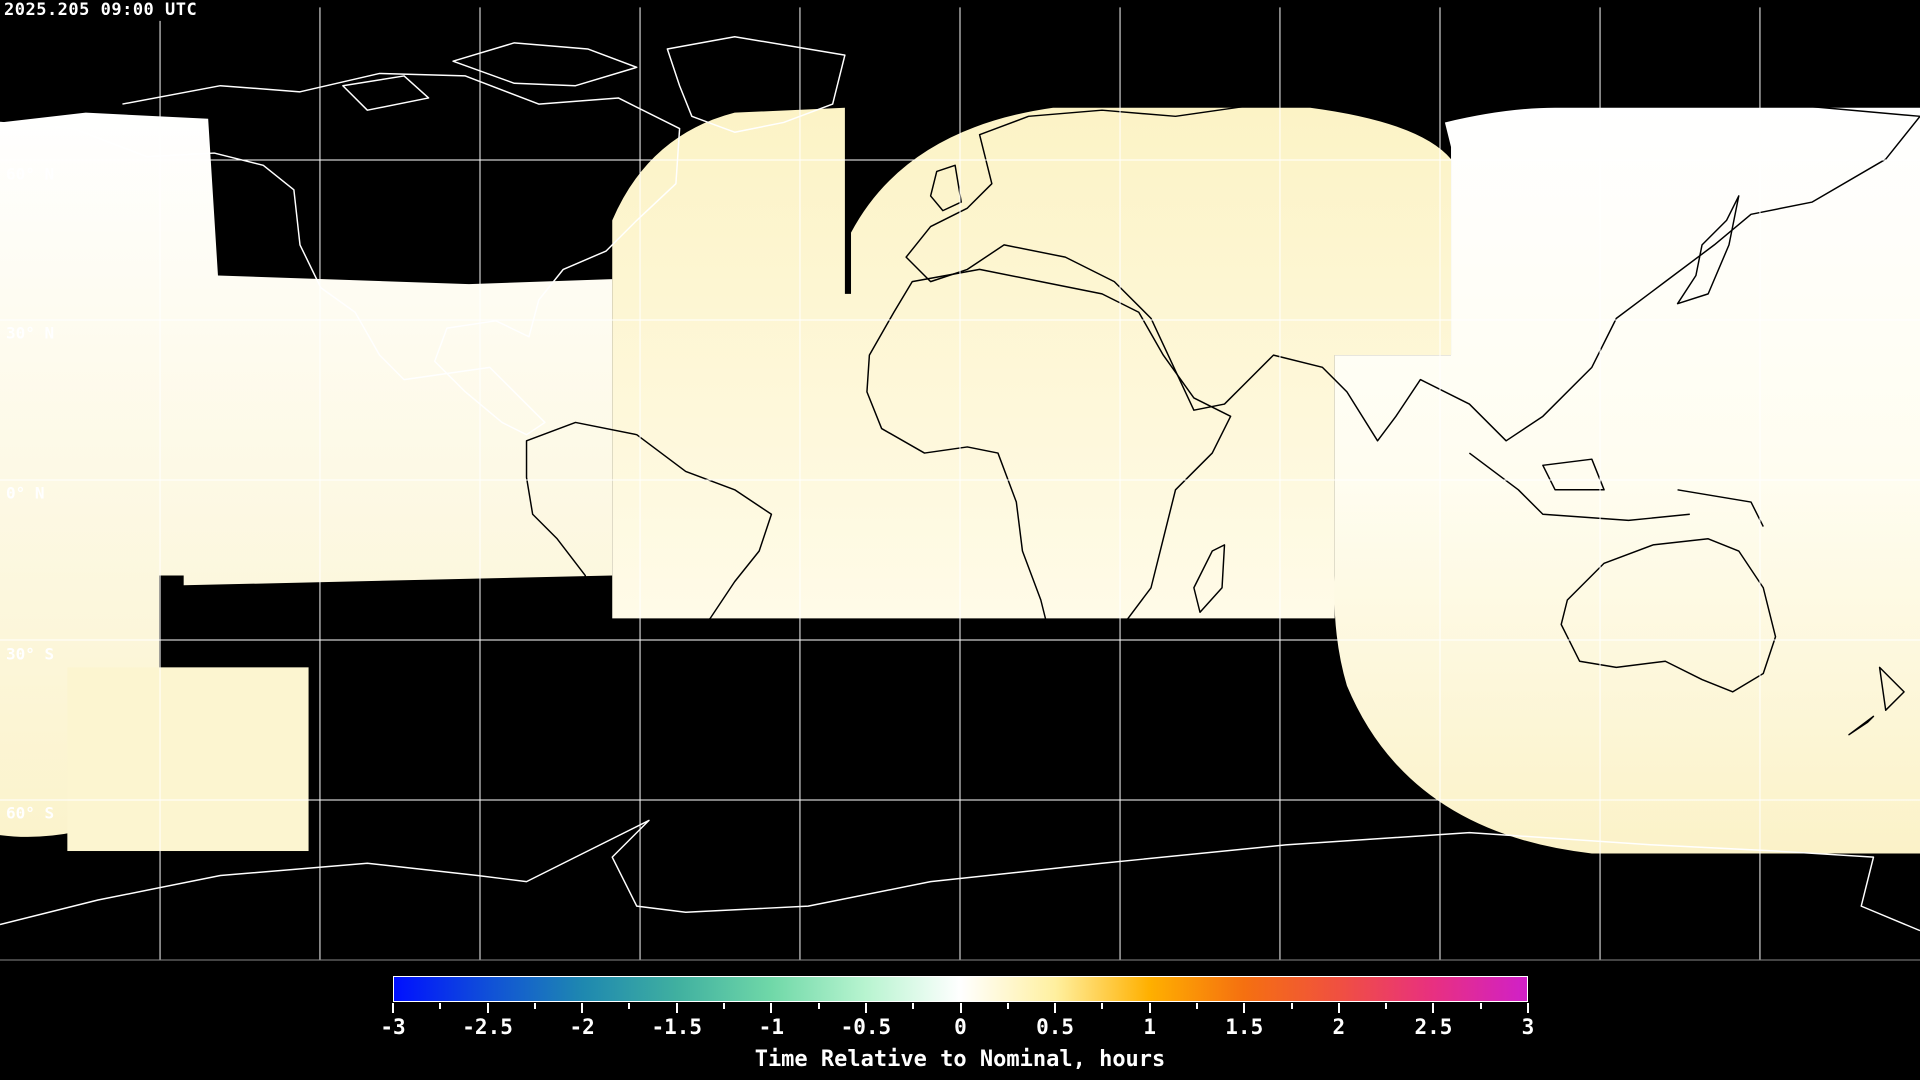  I want to click on lat-label-30s: 30° S, so click(30, 654).